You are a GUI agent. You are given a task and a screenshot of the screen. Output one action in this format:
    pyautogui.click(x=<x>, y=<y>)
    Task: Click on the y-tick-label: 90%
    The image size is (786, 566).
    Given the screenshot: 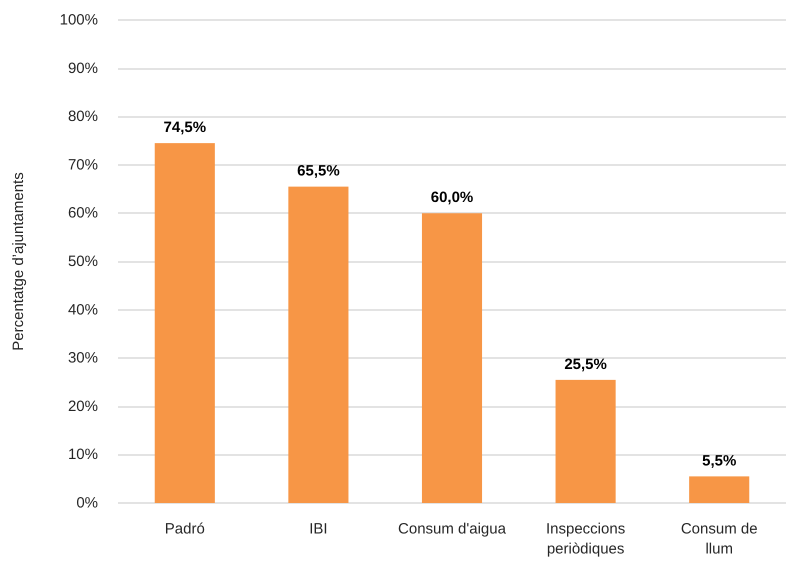 What is the action you would take?
    pyautogui.click(x=83, y=68)
    